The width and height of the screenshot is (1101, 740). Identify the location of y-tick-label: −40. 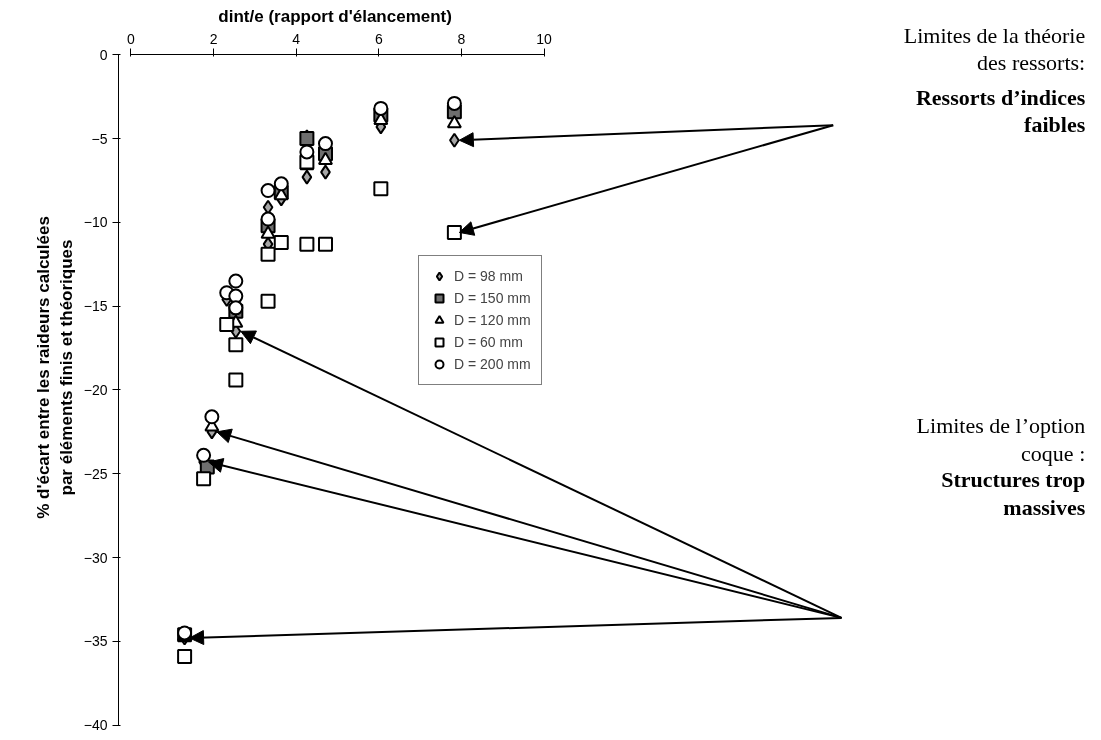
(95, 725).